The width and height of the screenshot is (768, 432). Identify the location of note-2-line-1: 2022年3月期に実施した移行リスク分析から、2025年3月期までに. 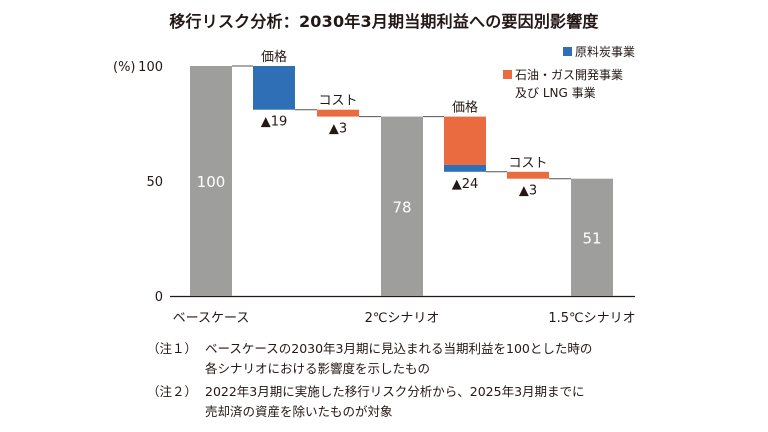
(395, 391).